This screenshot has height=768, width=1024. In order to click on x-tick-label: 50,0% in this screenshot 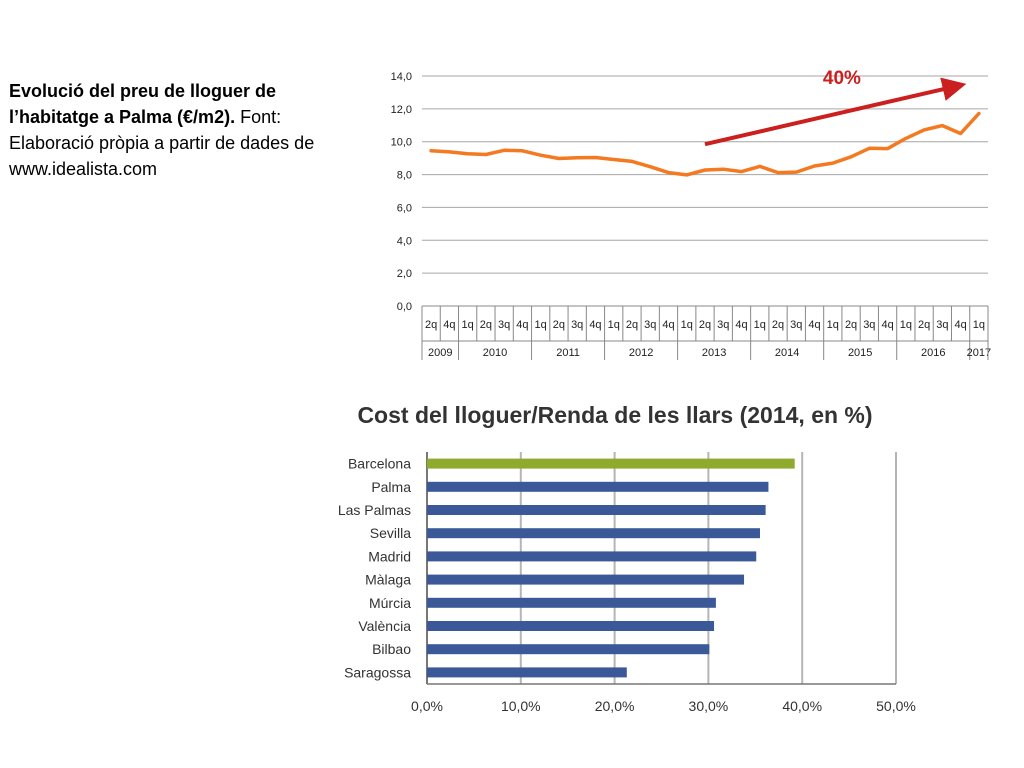, I will do `click(896, 706)`.